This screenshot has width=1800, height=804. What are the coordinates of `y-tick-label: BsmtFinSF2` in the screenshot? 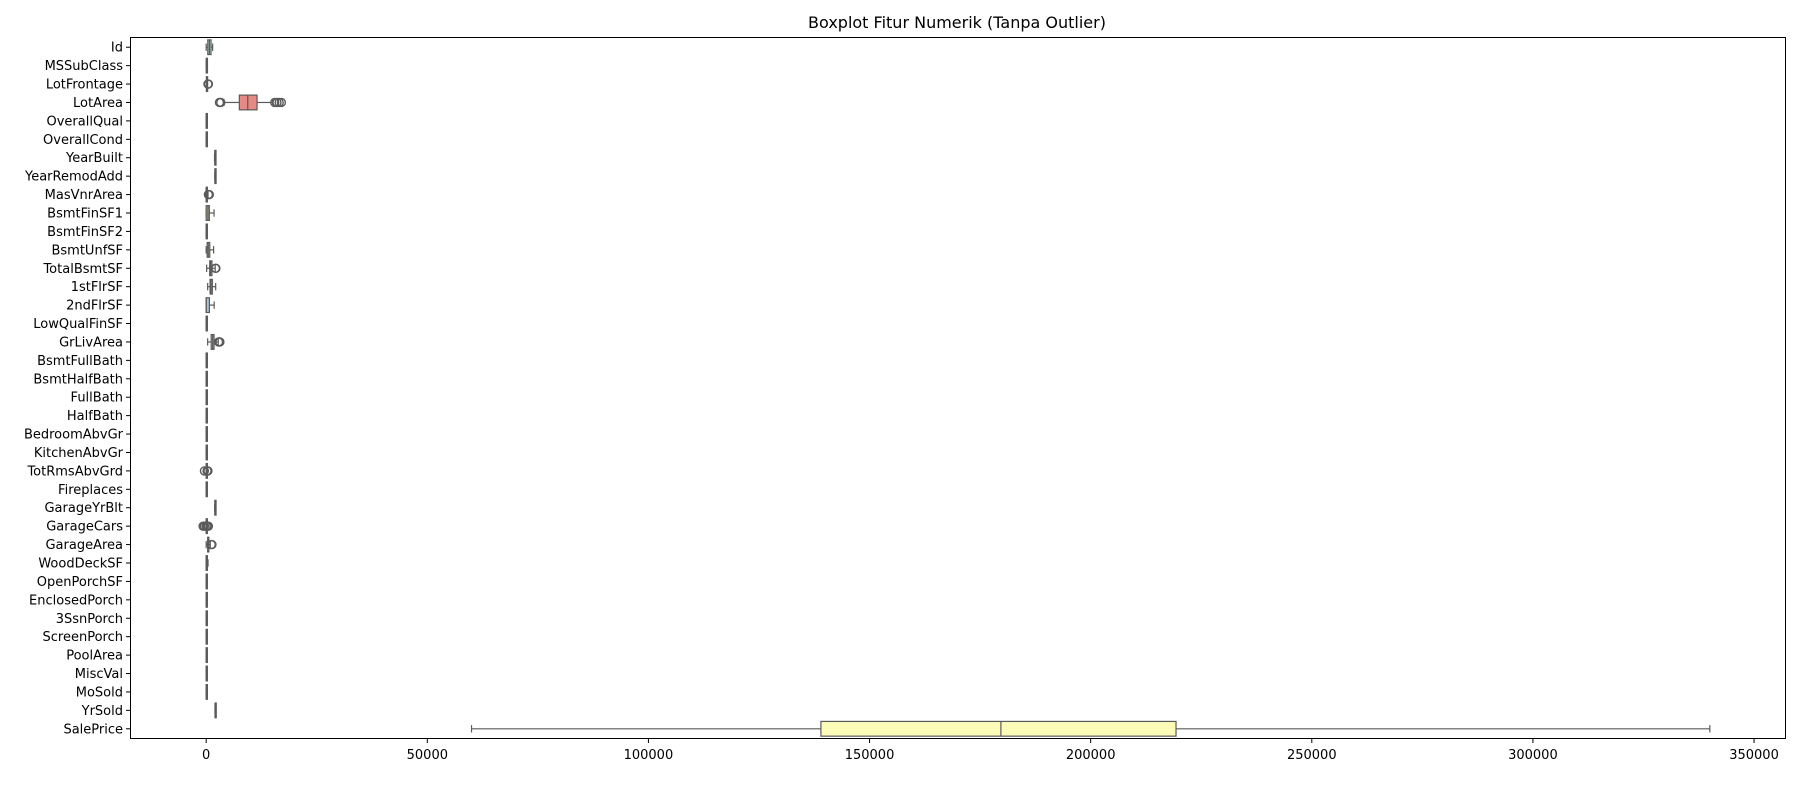 It's located at (85, 232).